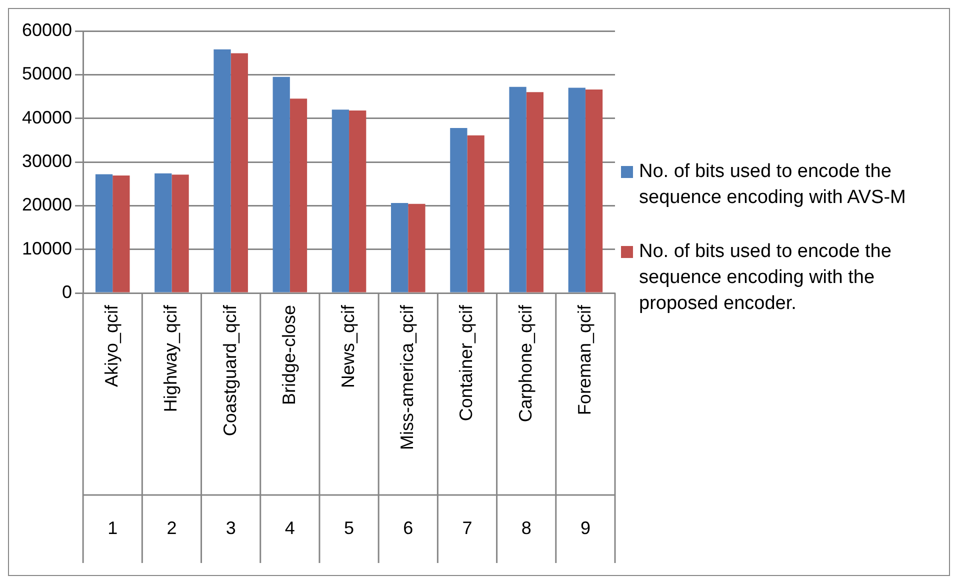 The width and height of the screenshot is (963, 582). Describe the element at coordinates (47, 30) in the screenshot. I see `y-tick-label: 60000` at that location.